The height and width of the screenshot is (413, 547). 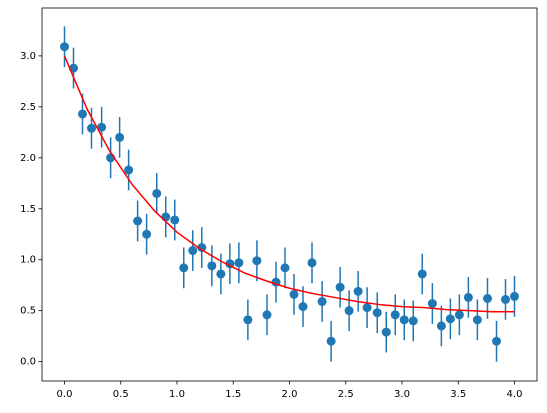 I want to click on y-tick-label: 2.5, so click(x=28, y=107).